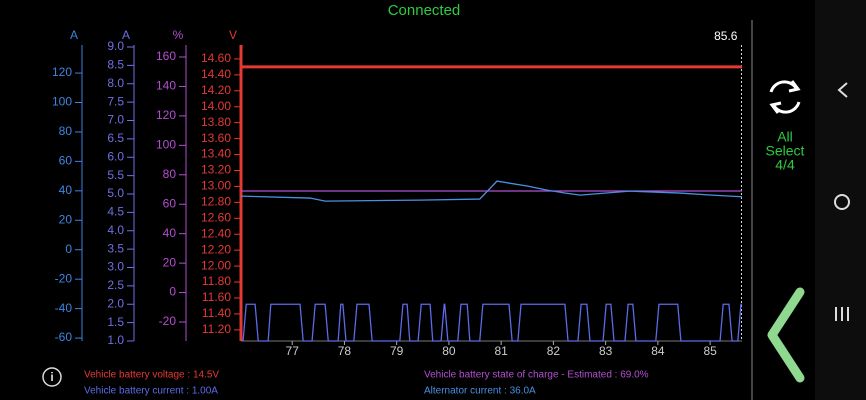 The width and height of the screenshot is (866, 400). I want to click on y-tick-label: 12.80, so click(216, 202).